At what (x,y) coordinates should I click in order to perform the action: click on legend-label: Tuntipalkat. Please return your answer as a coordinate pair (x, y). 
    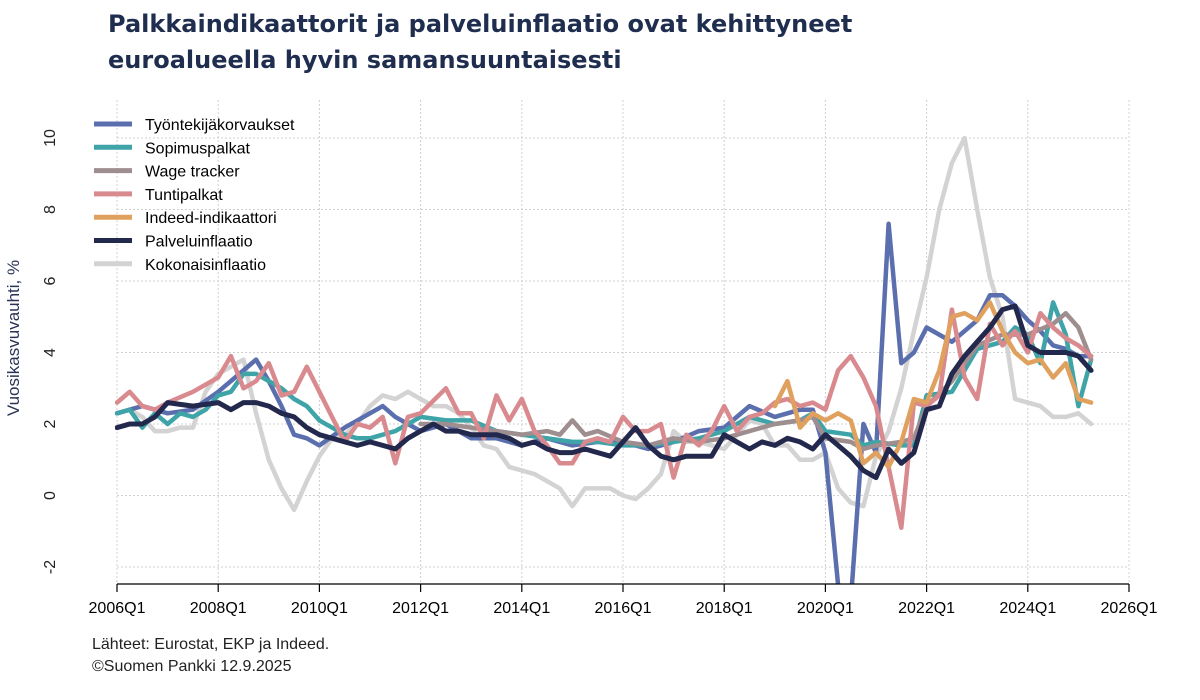
    Looking at the image, I should click on (184, 195).